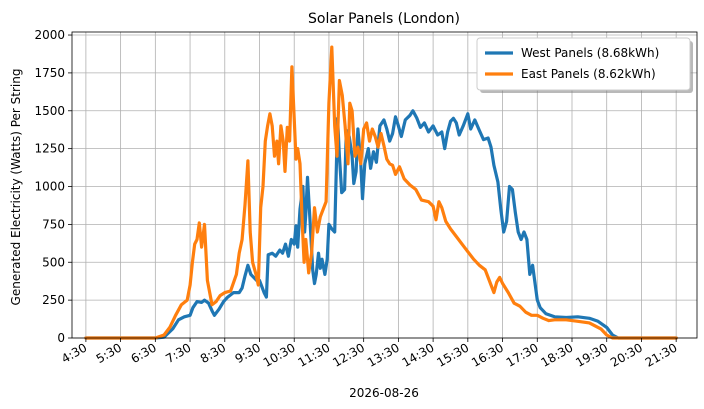  What do you see at coordinates (588, 74) in the screenshot?
I see `legend-entry: East Panels (8.62kWh)` at bounding box center [588, 74].